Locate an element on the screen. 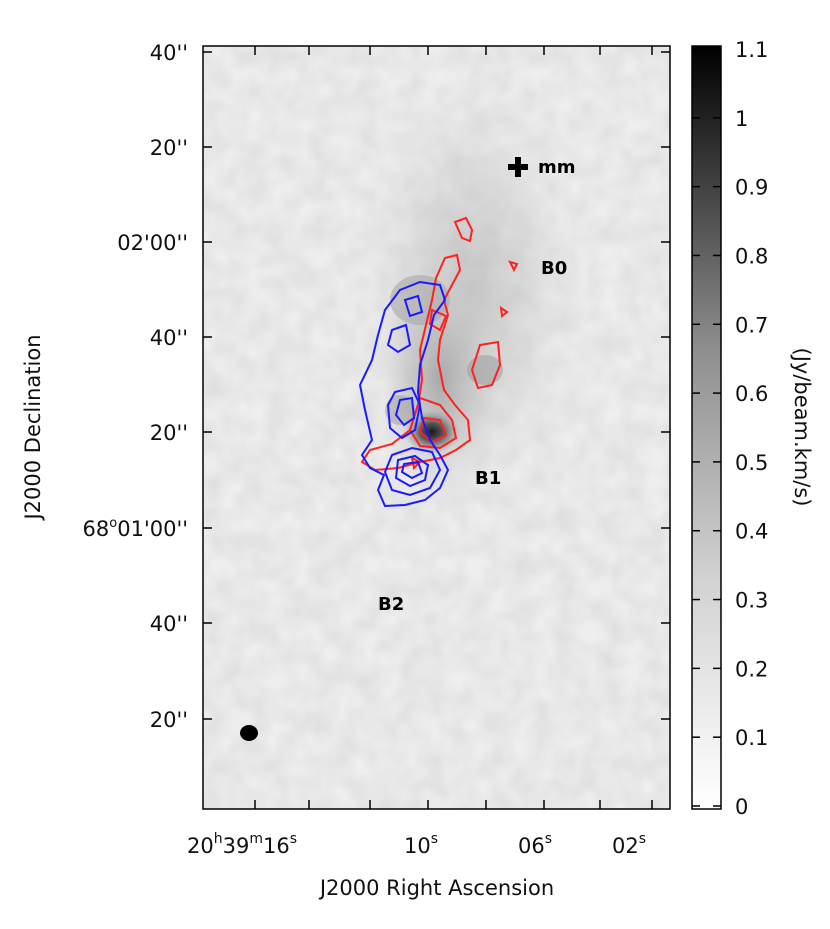 The image size is (830, 929). colorbar-tick-label: 0.2 is located at coordinates (751, 669).